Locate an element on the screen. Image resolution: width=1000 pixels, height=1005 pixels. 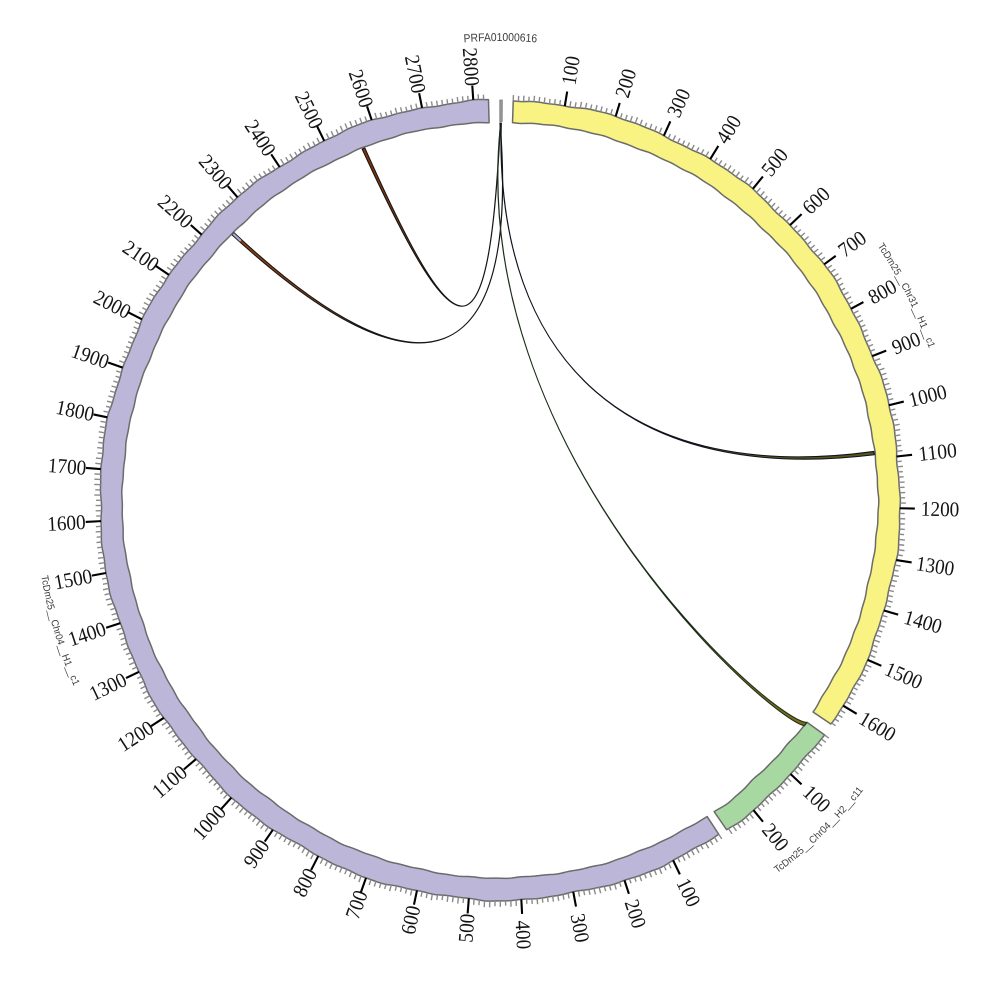
svg-text: 400 is located at coordinates (523, 935).